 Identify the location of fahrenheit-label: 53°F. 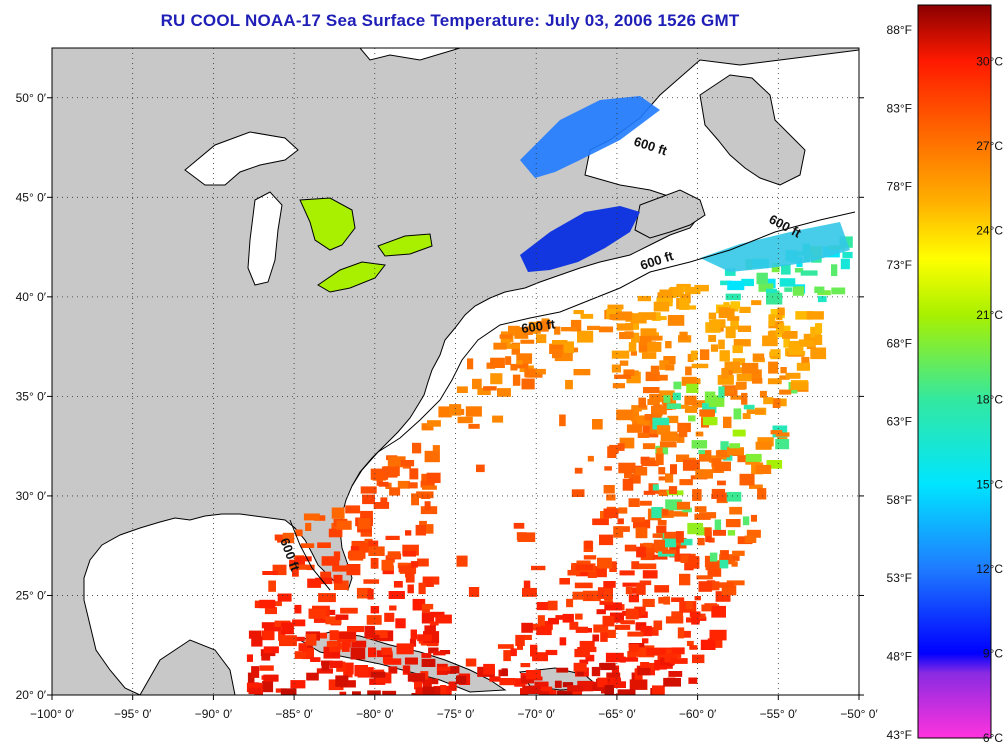
(899, 578).